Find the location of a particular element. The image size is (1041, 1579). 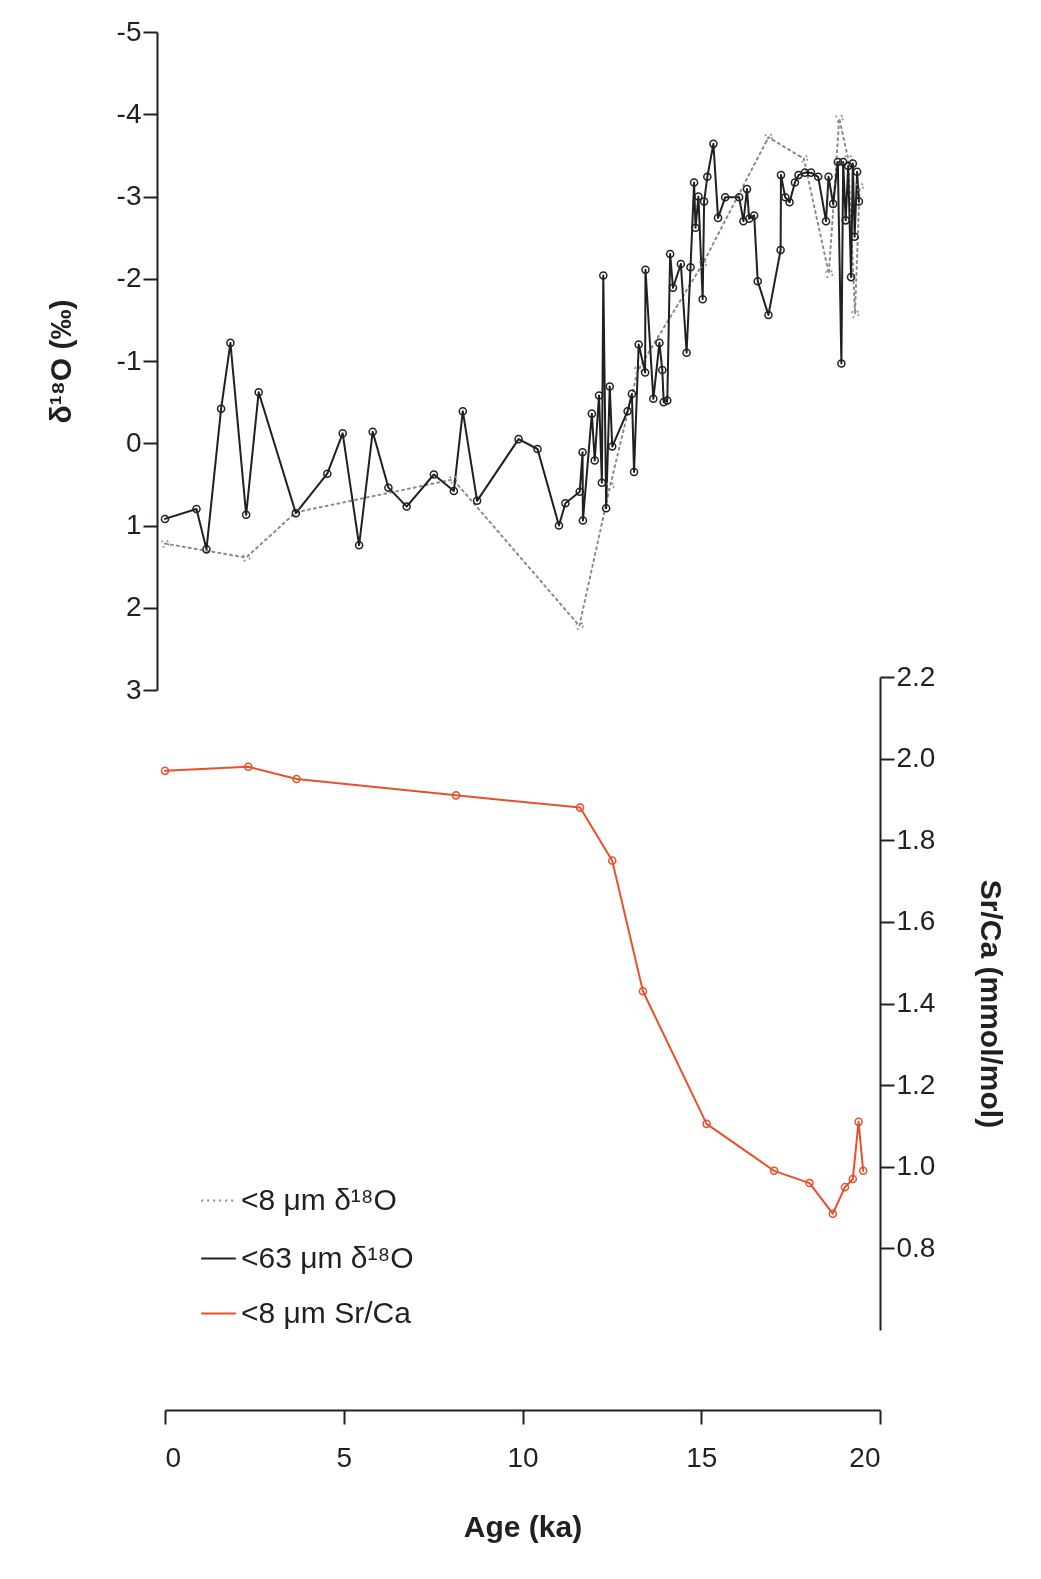

y-tick-label: 2.2 is located at coordinates (916, 676).